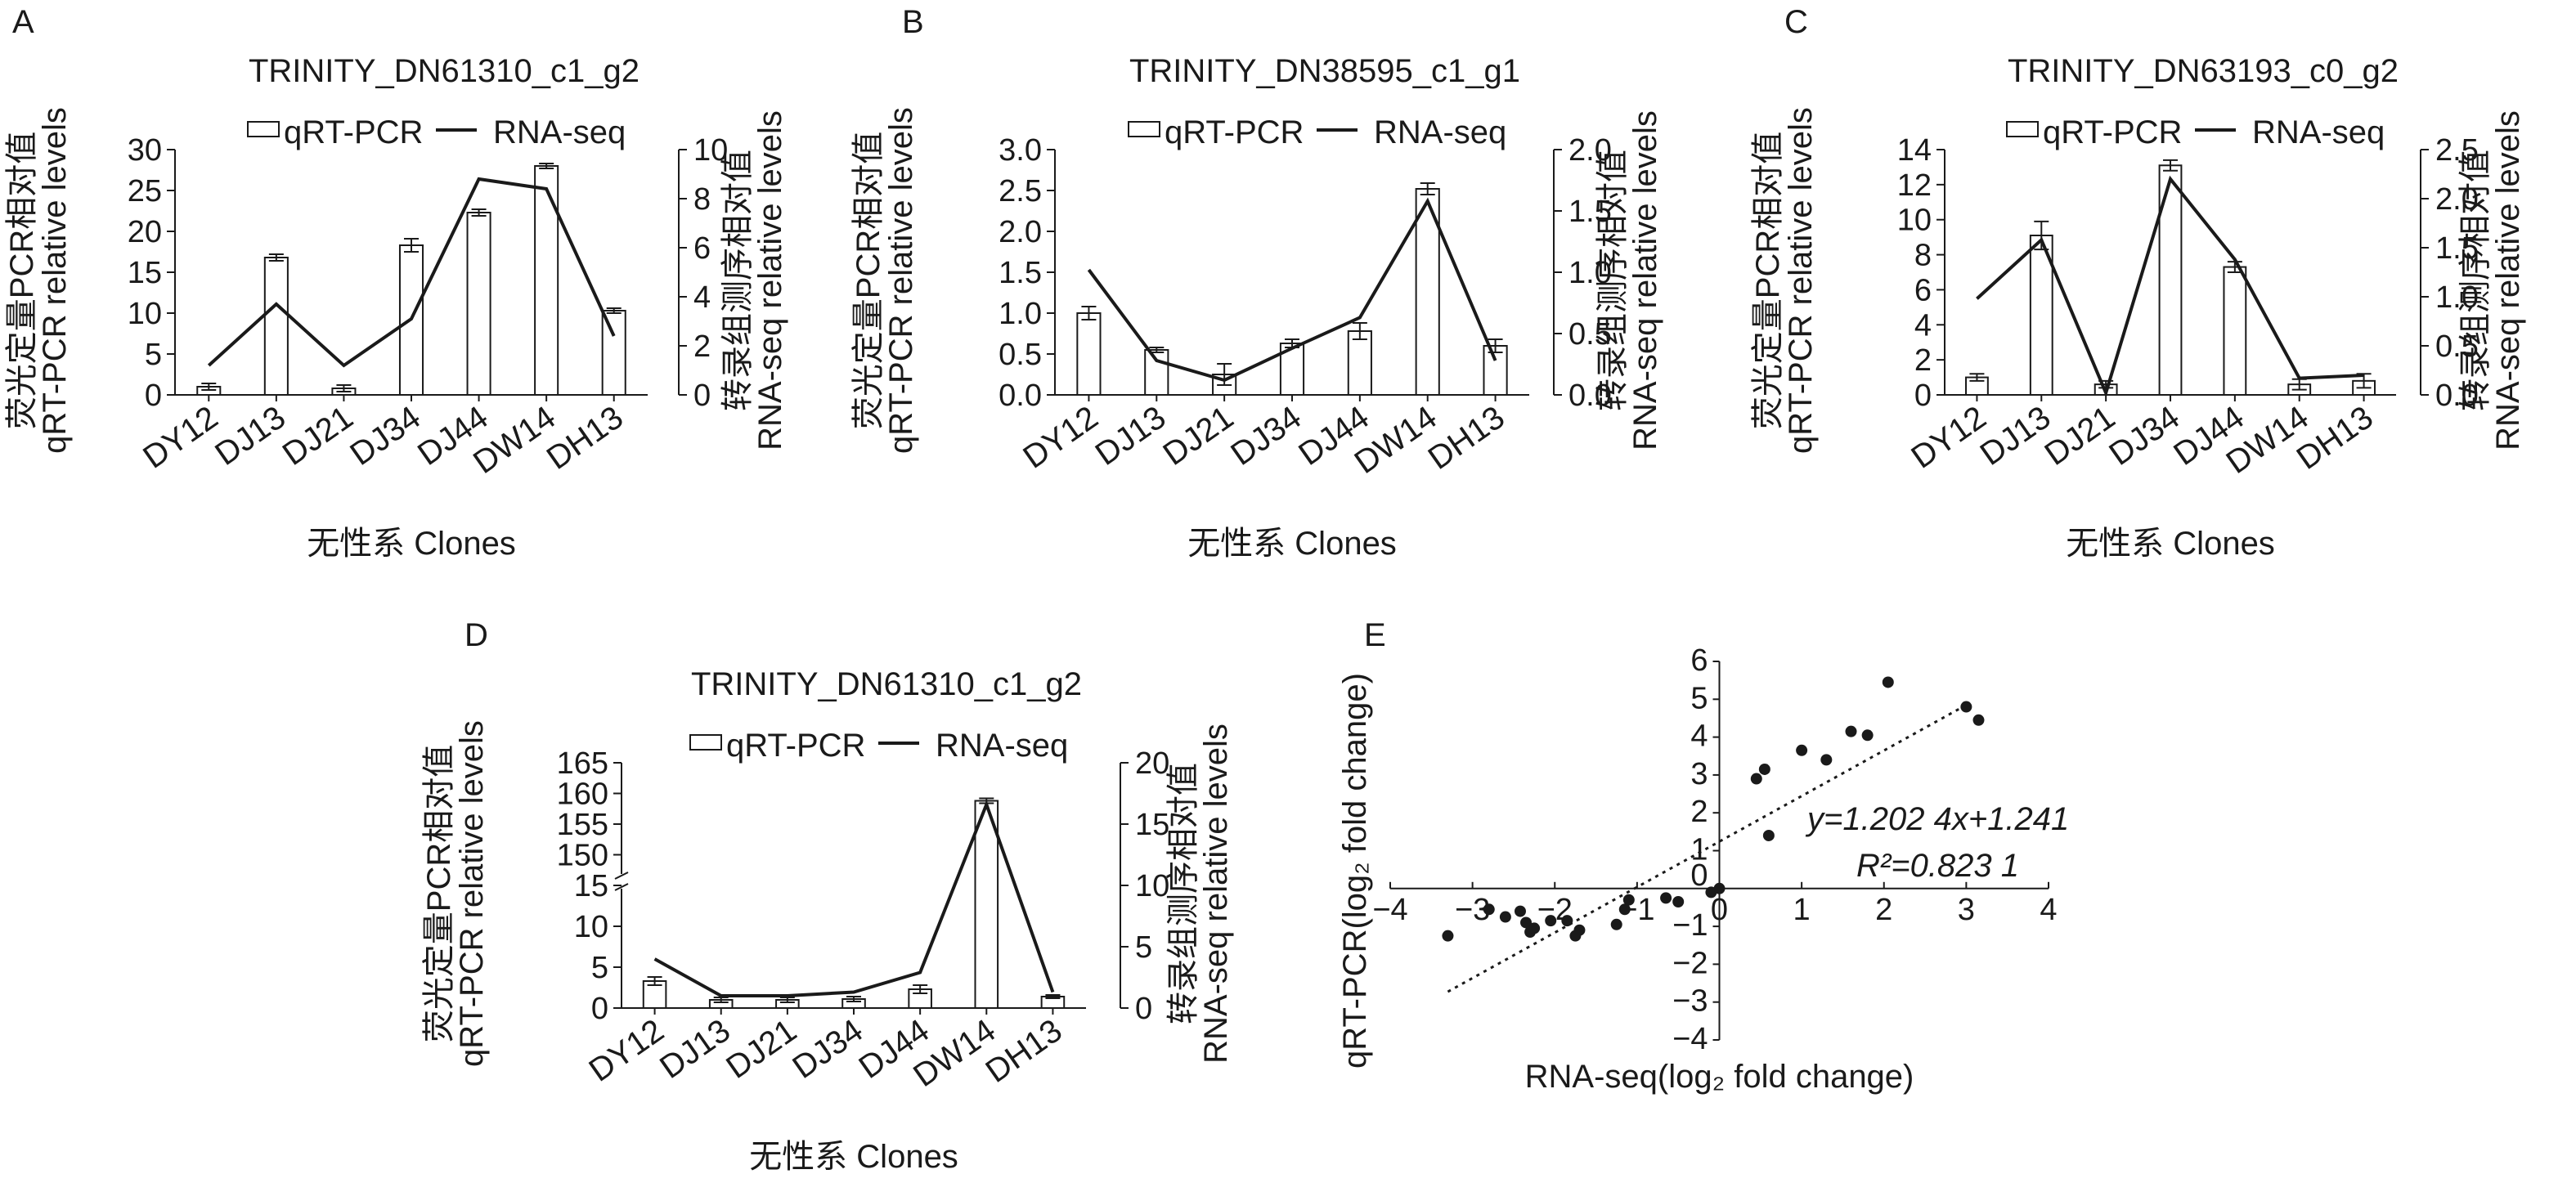  What do you see at coordinates (1699, 698) in the screenshot?
I see `y-tick-label: 5` at bounding box center [1699, 698].